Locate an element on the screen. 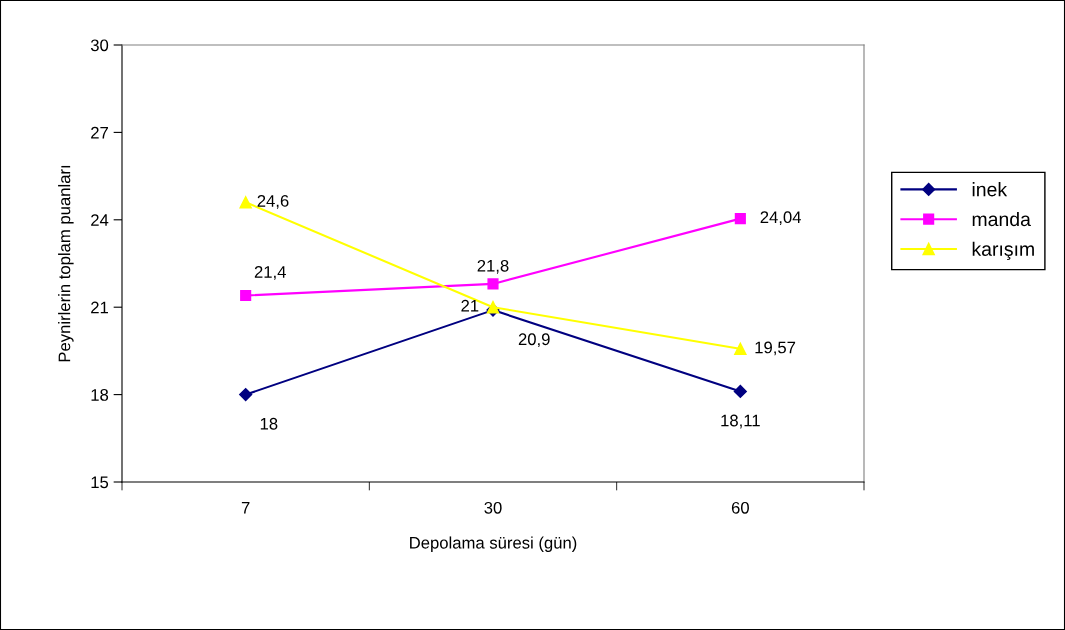 This screenshot has height=630, width=1065. x-axis-title: Depolama süresi (gün) is located at coordinates (493, 544).